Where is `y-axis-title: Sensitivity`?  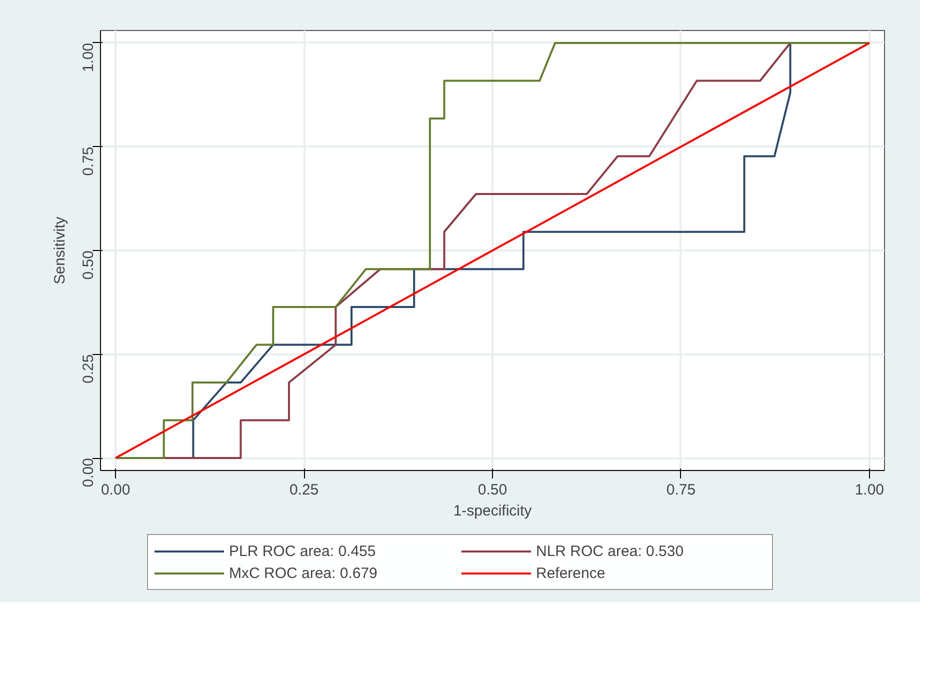
y-axis-title: Sensitivity is located at coordinates (60, 250).